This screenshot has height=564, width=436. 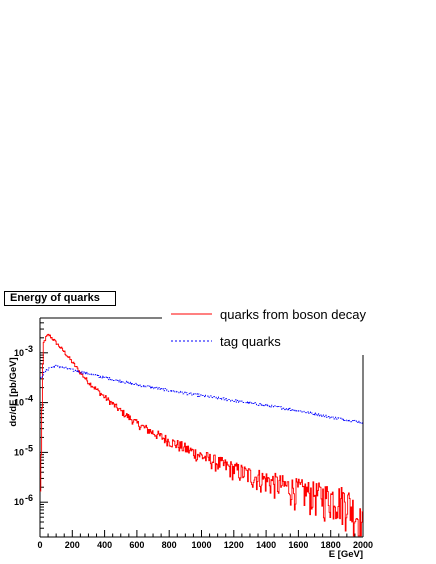 What do you see at coordinates (293, 314) in the screenshot?
I see `legend-label-boson: quarks from boson decay` at bounding box center [293, 314].